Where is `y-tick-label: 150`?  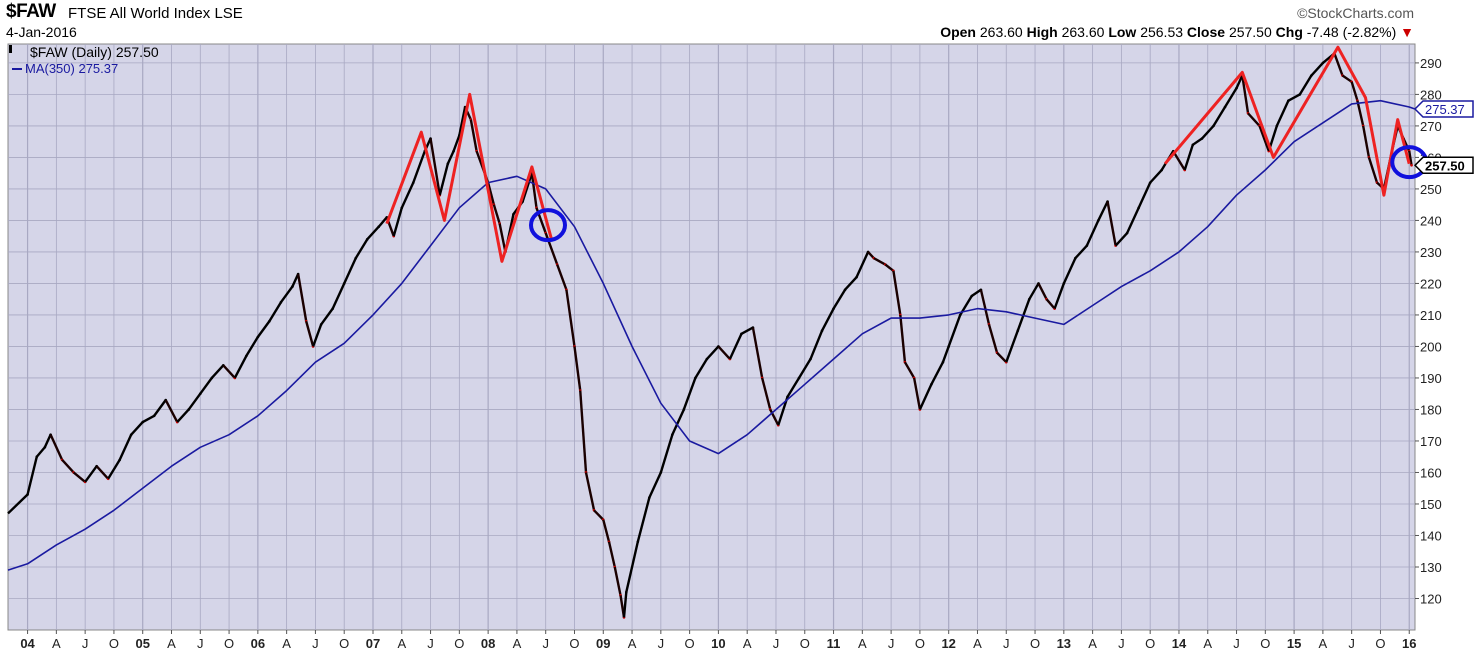 y-tick-label: 150 is located at coordinates (1431, 504).